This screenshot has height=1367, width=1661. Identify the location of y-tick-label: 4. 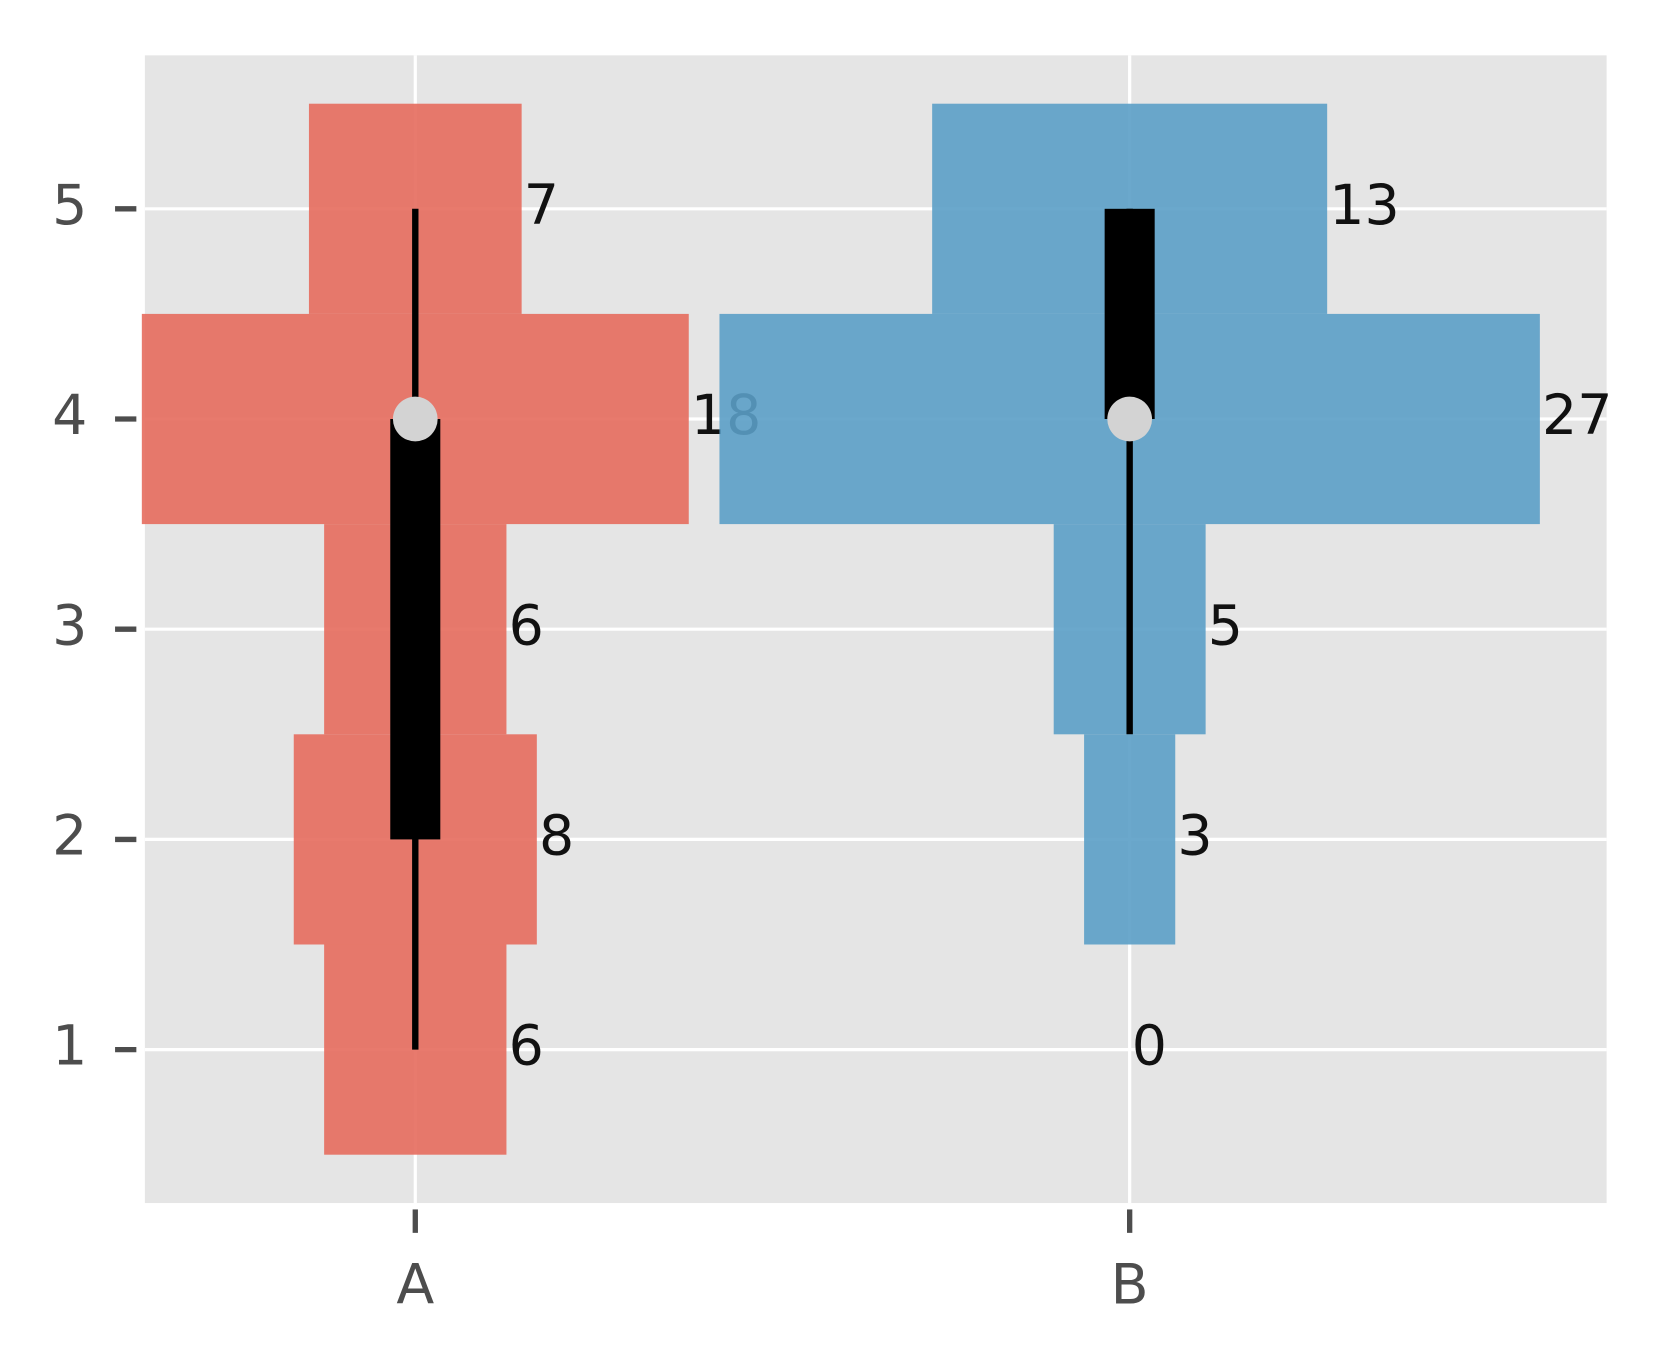
(69, 416).